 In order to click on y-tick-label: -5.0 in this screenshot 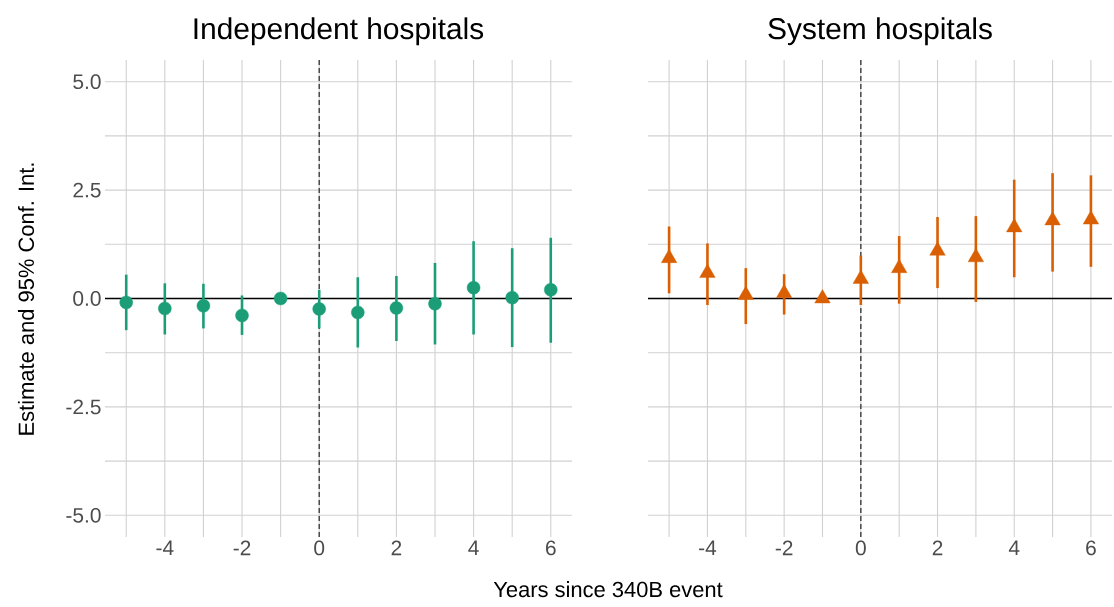, I will do `click(83, 515)`.